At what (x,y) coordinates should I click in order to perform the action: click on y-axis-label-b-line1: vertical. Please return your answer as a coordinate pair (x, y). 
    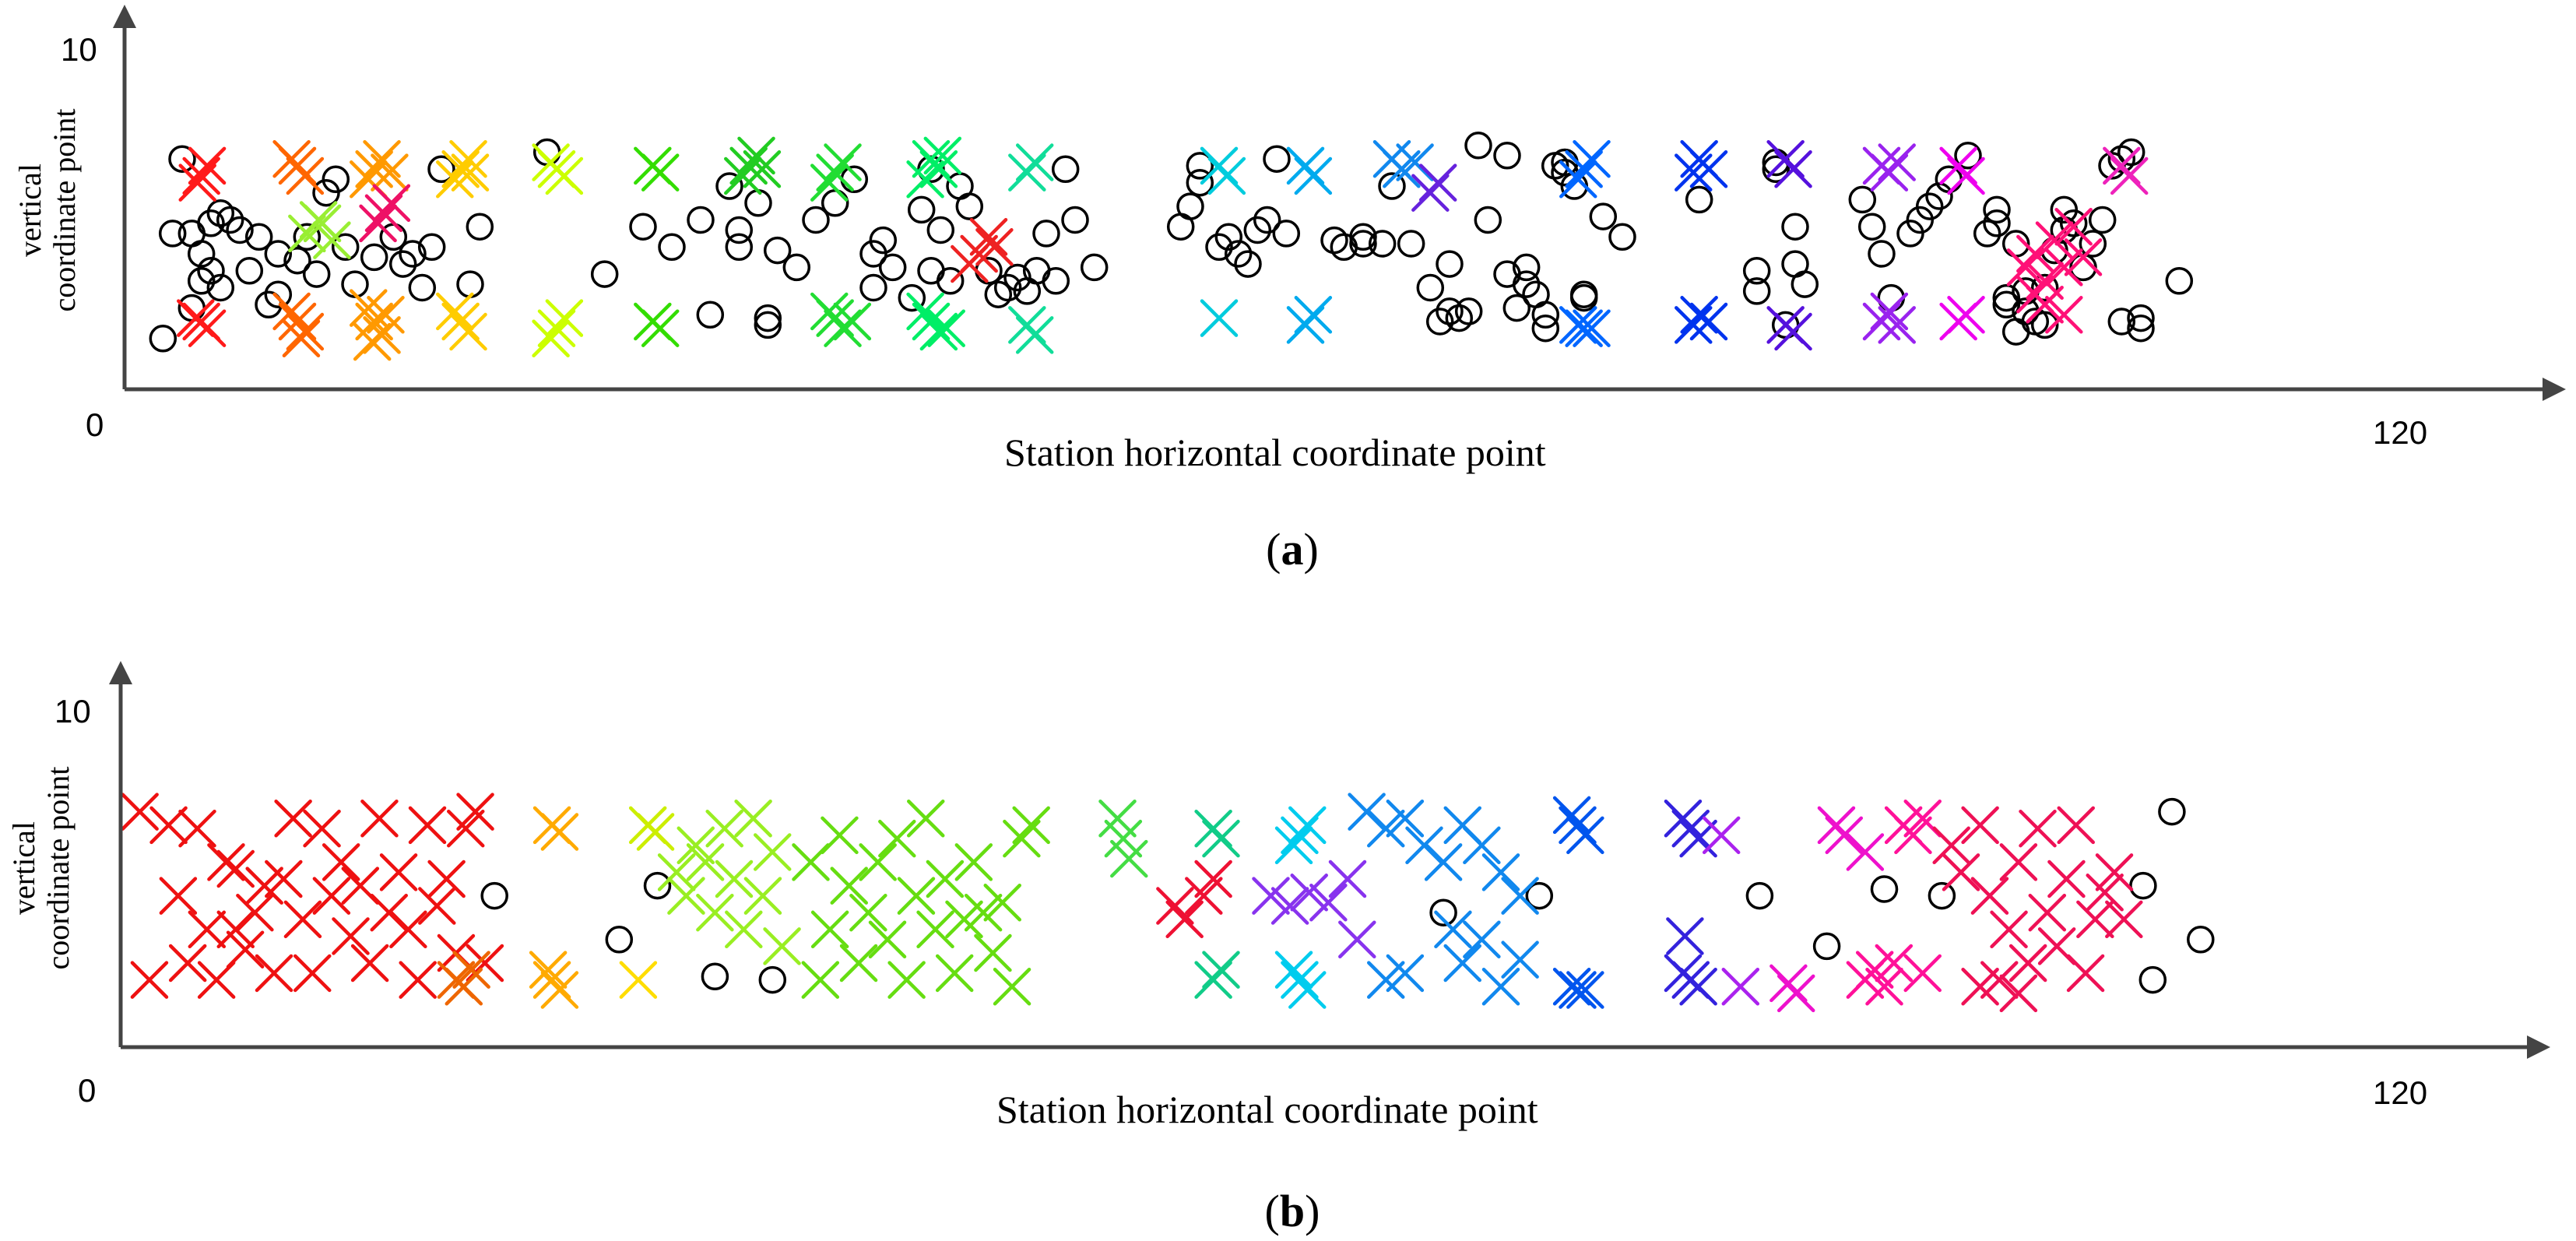
    Looking at the image, I should click on (24, 868).